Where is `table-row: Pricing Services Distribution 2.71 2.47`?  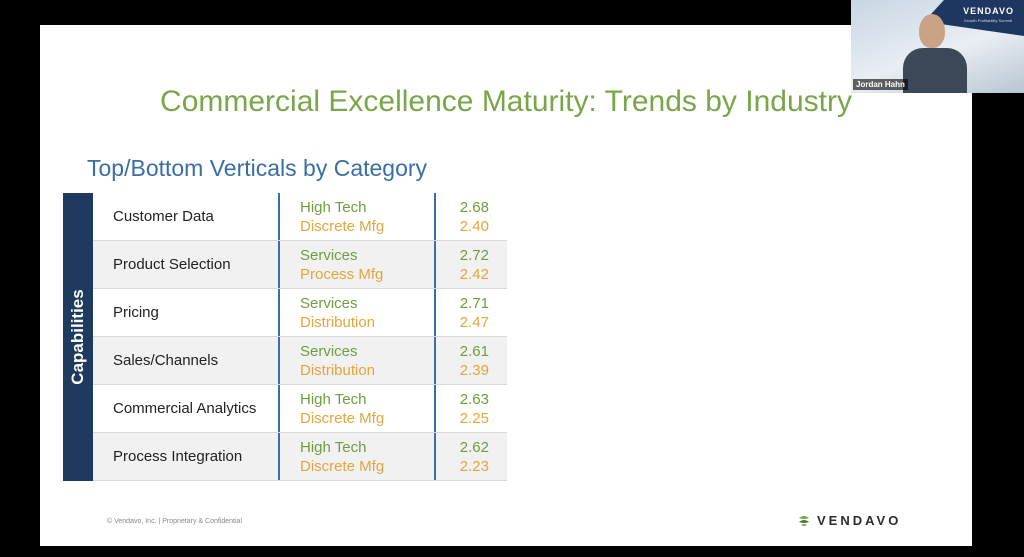 table-row: Pricing Services Distribution 2.71 2.47 is located at coordinates (300, 313).